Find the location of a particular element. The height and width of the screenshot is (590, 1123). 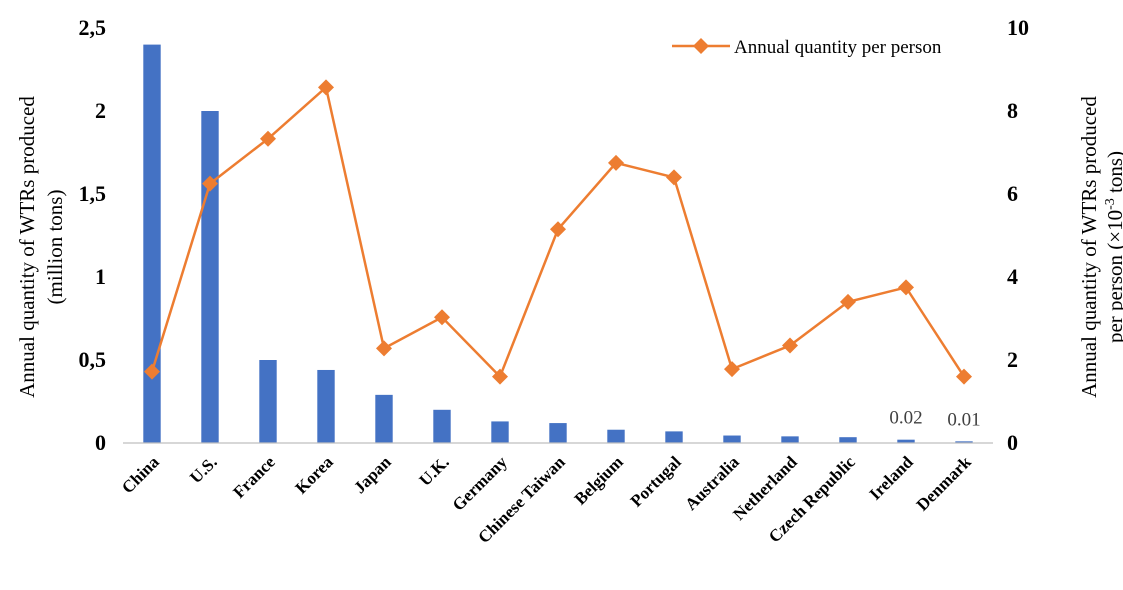

right-tick-label: 2 is located at coordinates (1012, 359).